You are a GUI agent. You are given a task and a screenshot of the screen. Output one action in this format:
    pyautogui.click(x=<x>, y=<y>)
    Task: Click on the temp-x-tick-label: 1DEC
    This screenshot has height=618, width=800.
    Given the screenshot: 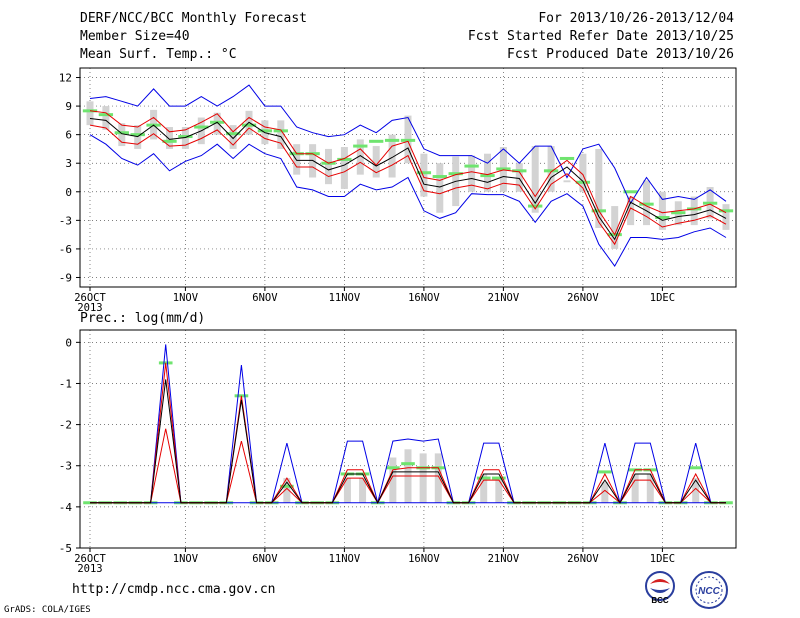 What is the action you would take?
    pyautogui.click(x=662, y=298)
    